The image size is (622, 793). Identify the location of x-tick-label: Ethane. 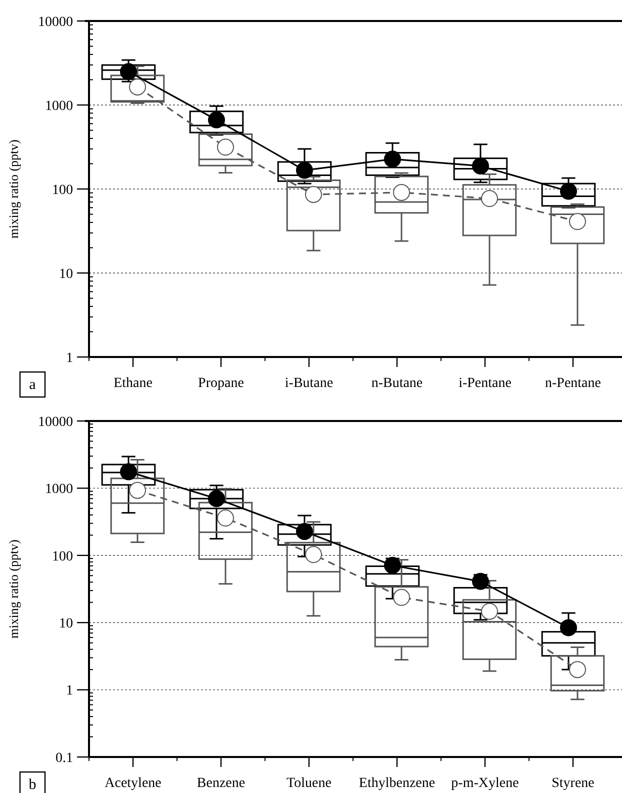
(133, 383).